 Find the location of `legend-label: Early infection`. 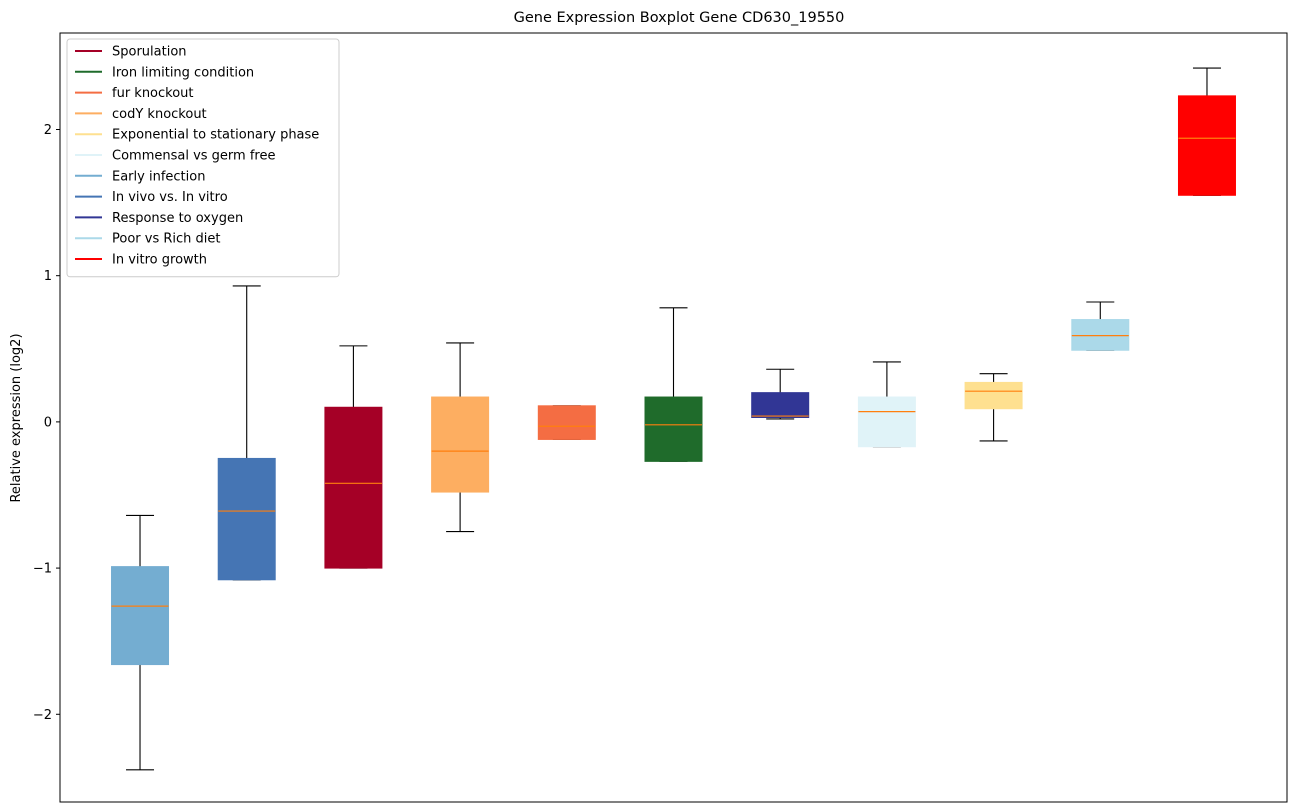

legend-label: Early infection is located at coordinates (158, 176).